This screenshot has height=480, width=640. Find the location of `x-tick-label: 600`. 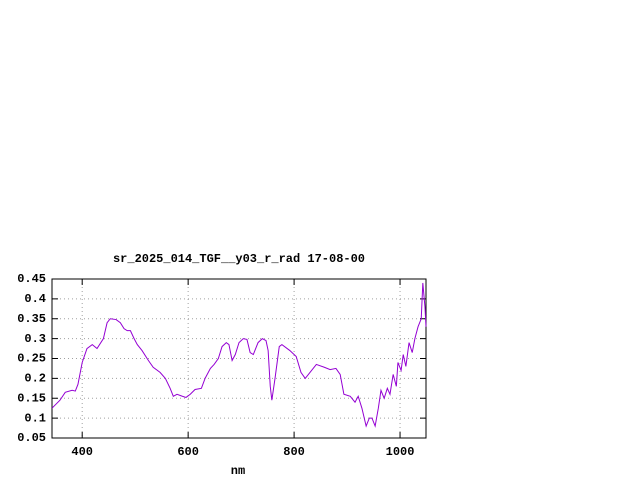

x-tick-label: 600 is located at coordinates (188, 452).